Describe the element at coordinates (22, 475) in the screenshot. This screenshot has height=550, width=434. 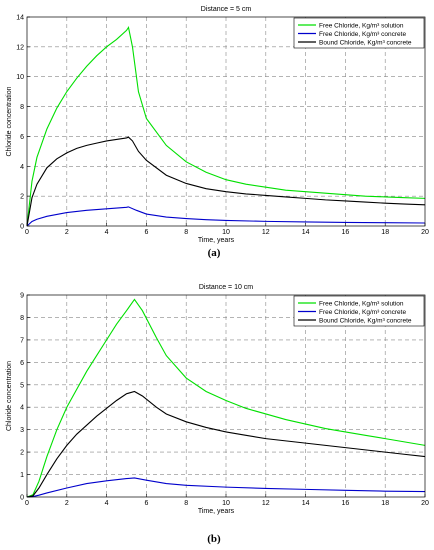
I see `y-tick-label: 1` at that location.